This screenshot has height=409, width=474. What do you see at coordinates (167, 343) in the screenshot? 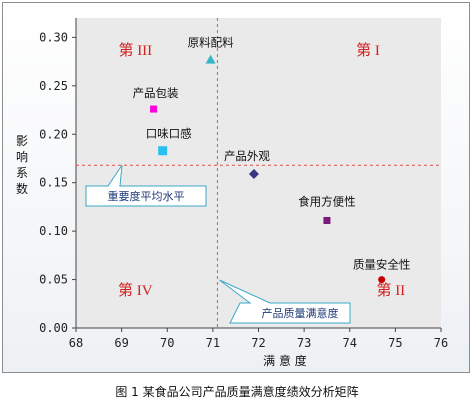
I see `x-tick-label: 70` at bounding box center [167, 343].